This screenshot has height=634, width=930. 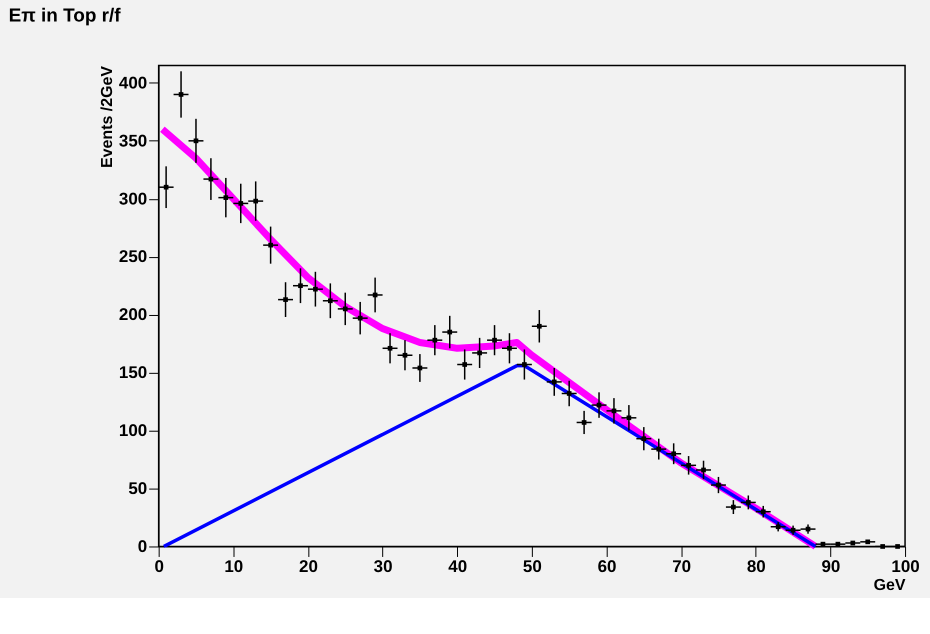 What do you see at coordinates (138, 488) in the screenshot?
I see `y-tick-label: 50` at bounding box center [138, 488].